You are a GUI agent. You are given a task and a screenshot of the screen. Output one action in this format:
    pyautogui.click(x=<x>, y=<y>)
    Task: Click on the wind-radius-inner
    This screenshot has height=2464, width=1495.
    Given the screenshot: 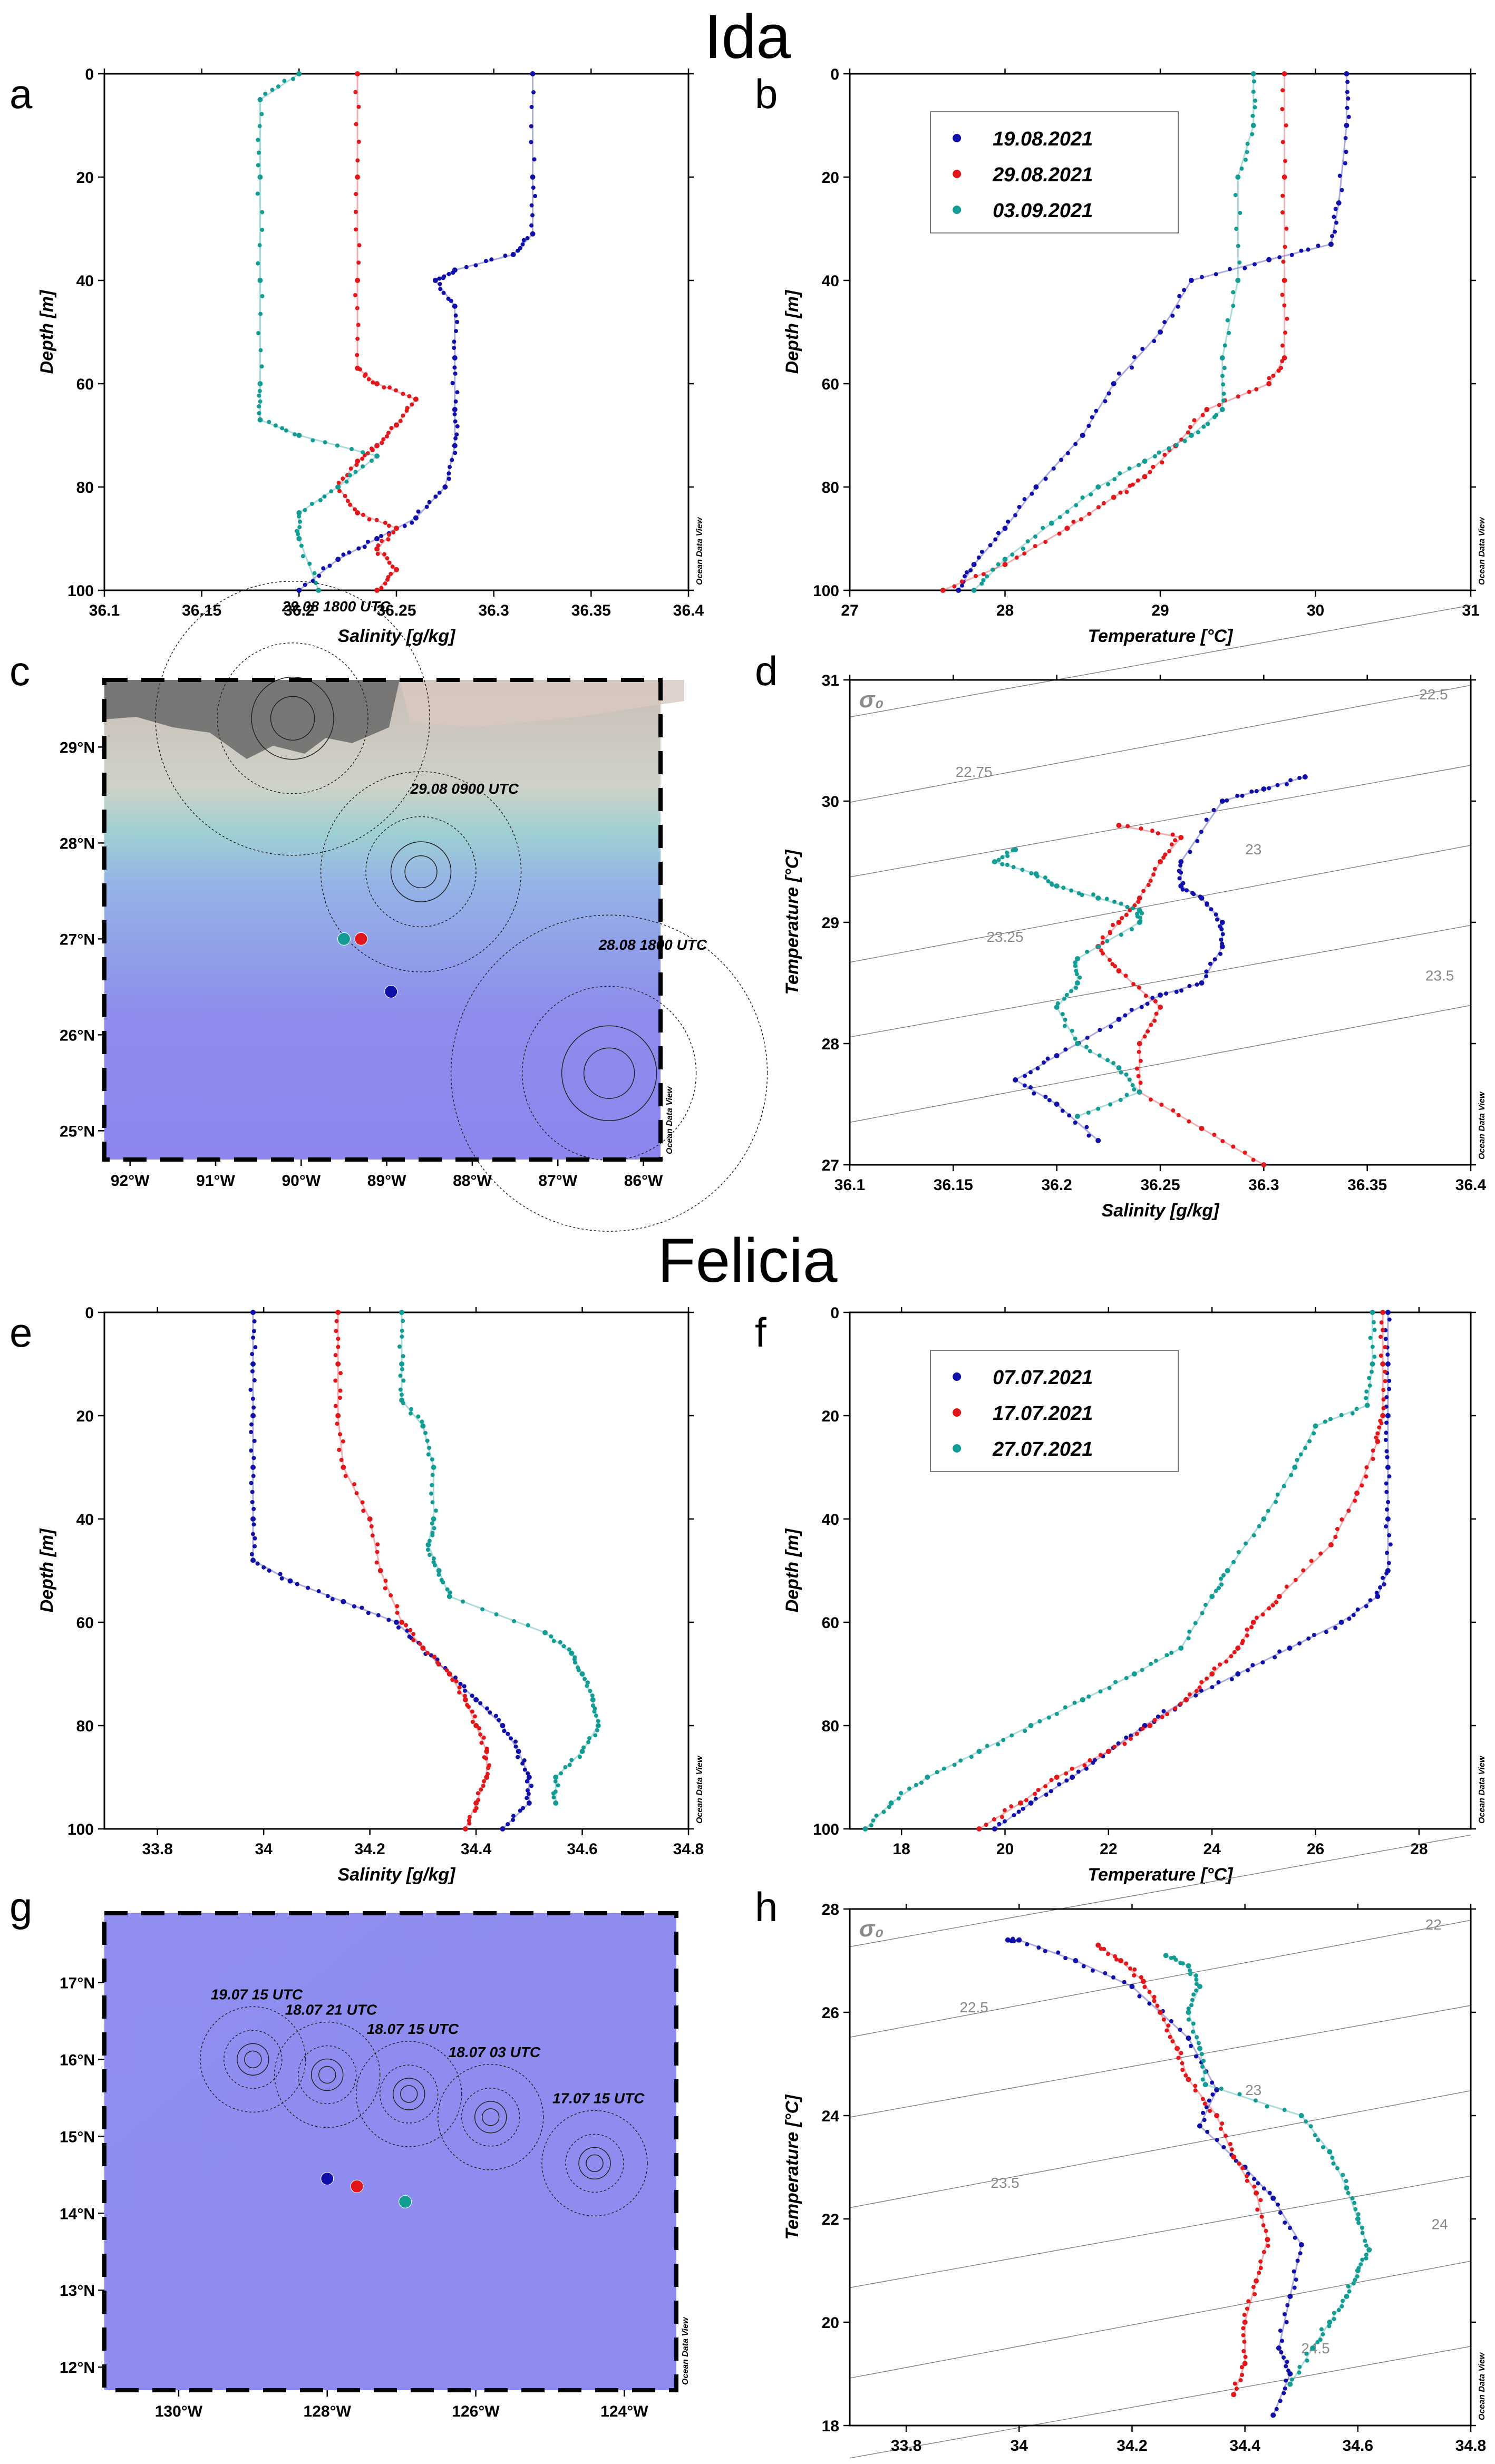 What is the action you would take?
    pyautogui.click(x=594, y=2164)
    